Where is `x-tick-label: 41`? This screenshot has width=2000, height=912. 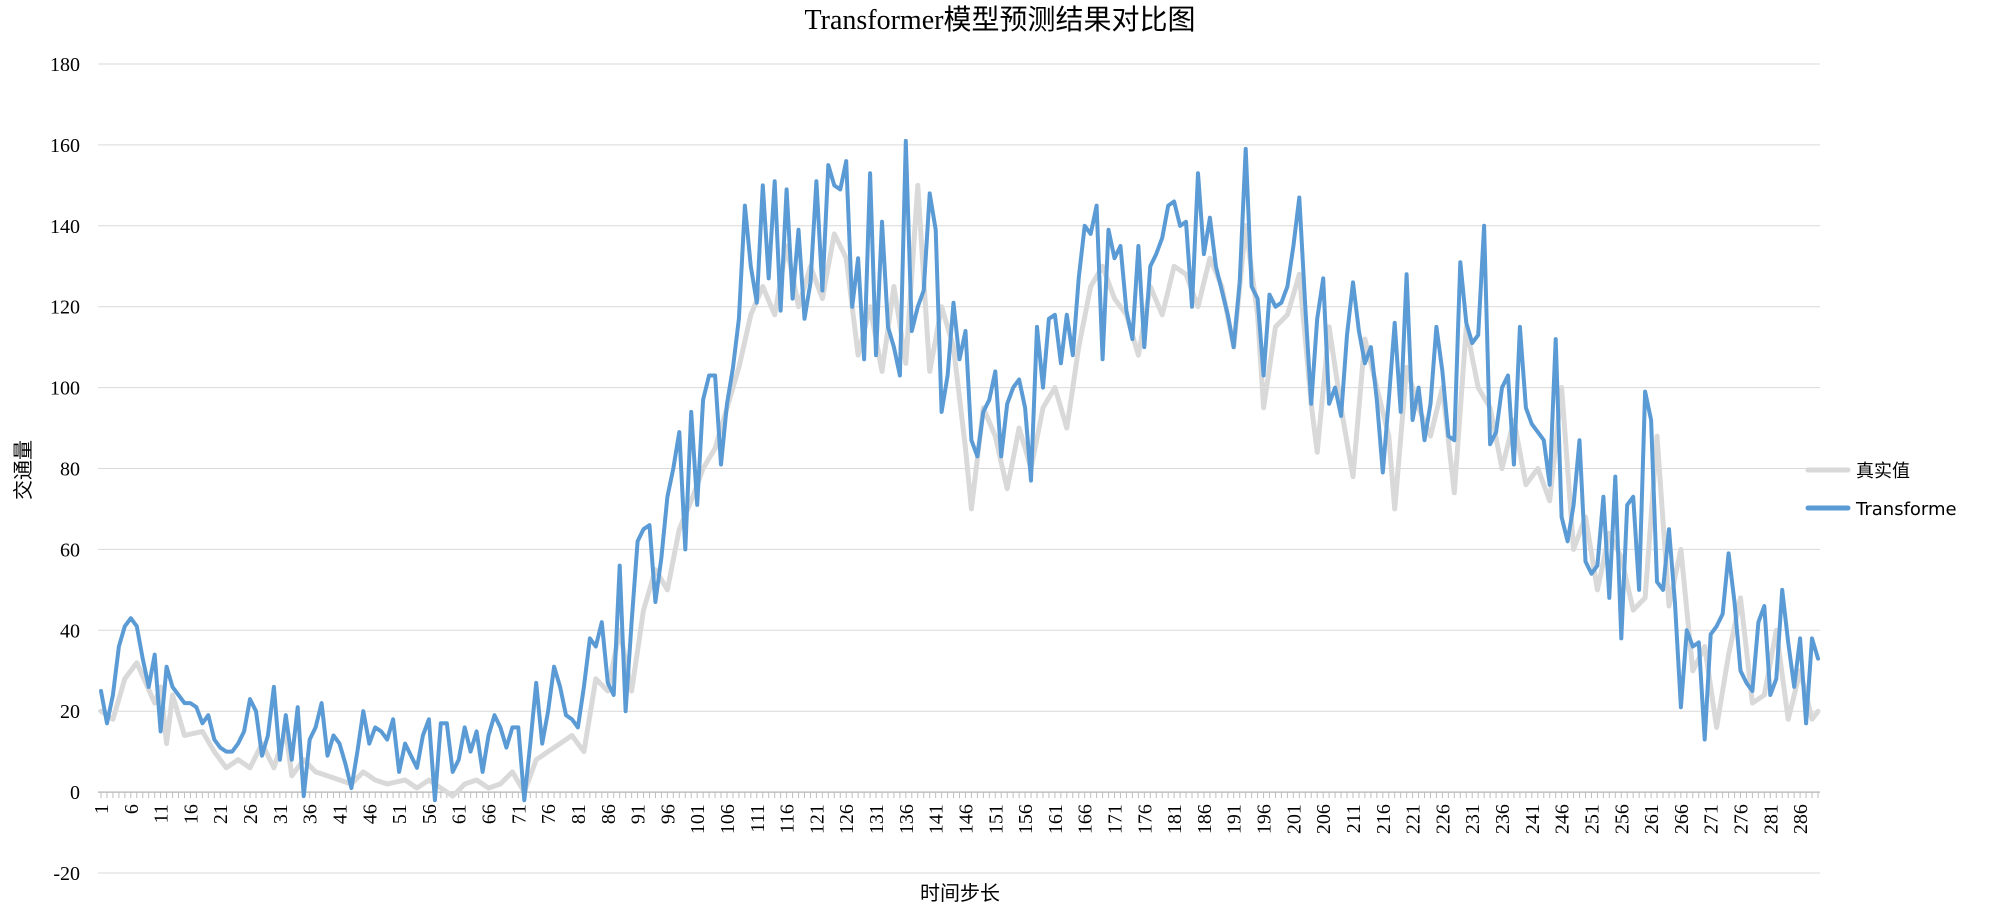 x-tick-label: 41 is located at coordinates (340, 814).